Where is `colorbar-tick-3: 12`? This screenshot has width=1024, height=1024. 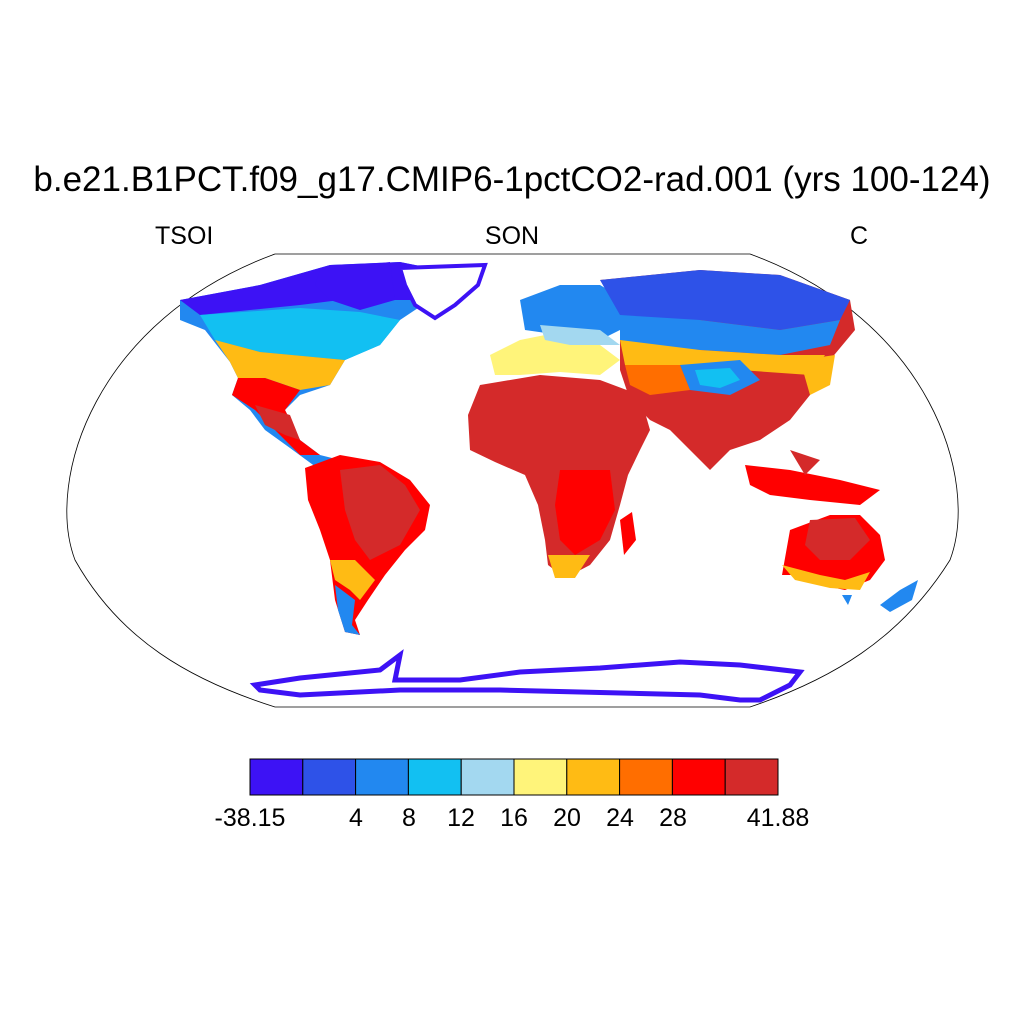 colorbar-tick-3: 12 is located at coordinates (461, 818).